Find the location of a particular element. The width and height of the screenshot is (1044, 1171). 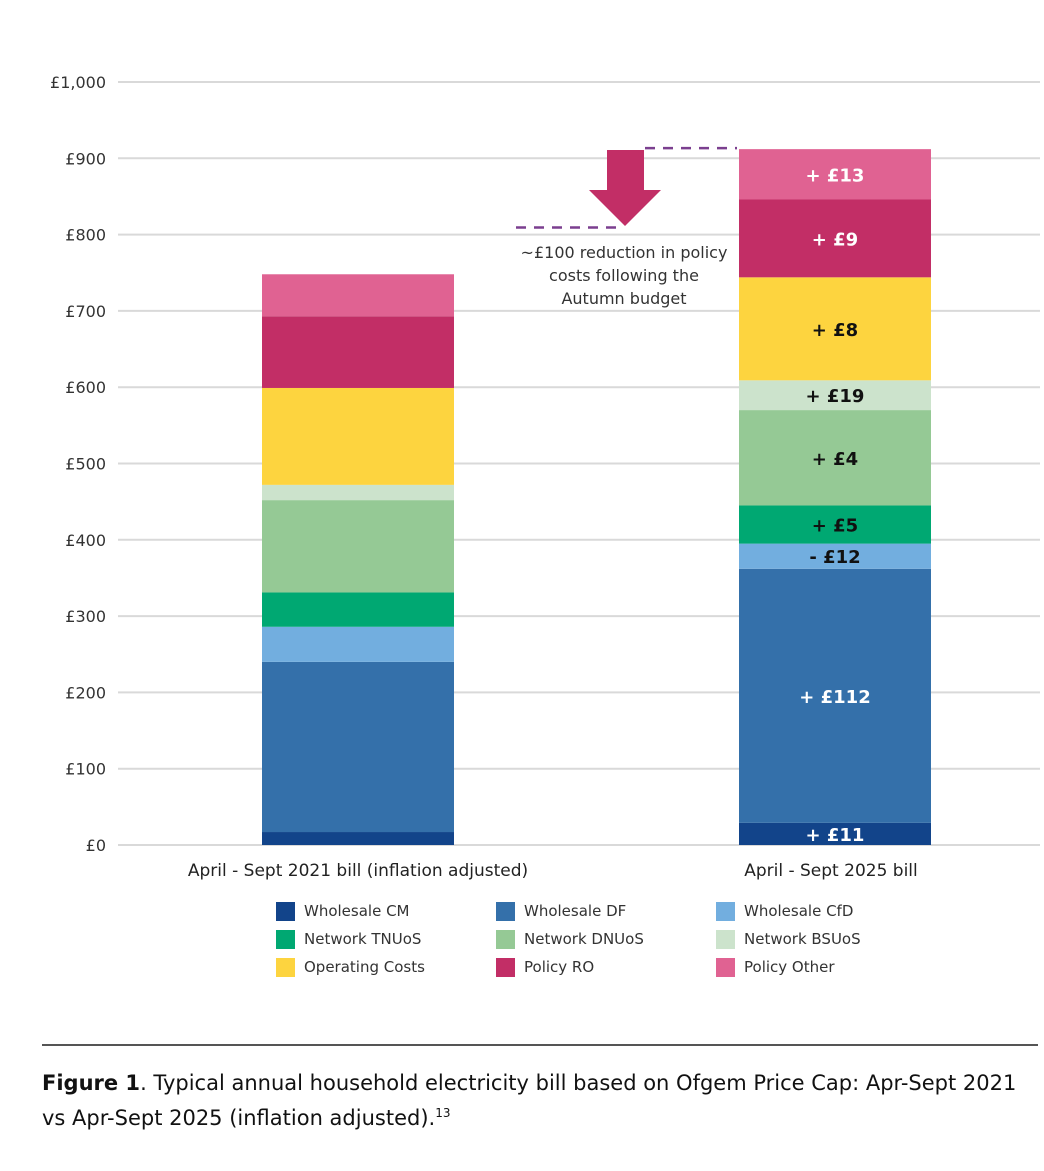

legend-item: Network BSUoS is located at coordinates (816, 939).